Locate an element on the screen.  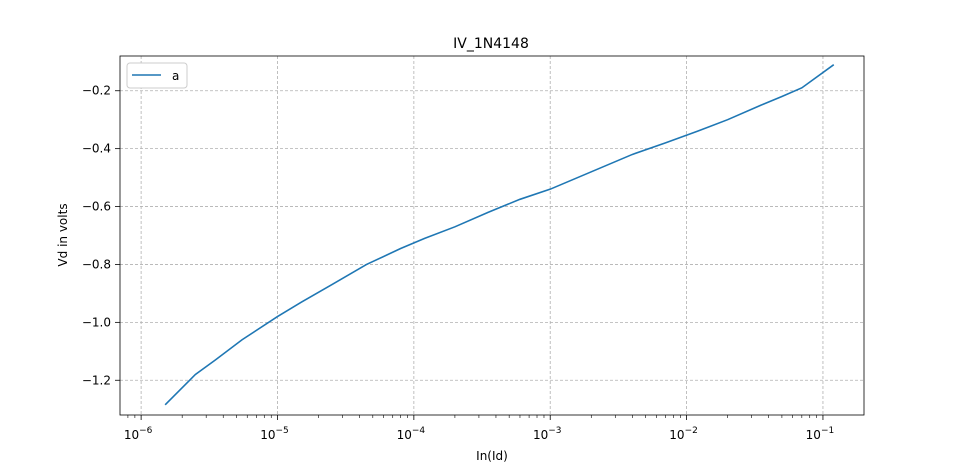
y-tick-label: −1.0 is located at coordinates (96, 322).